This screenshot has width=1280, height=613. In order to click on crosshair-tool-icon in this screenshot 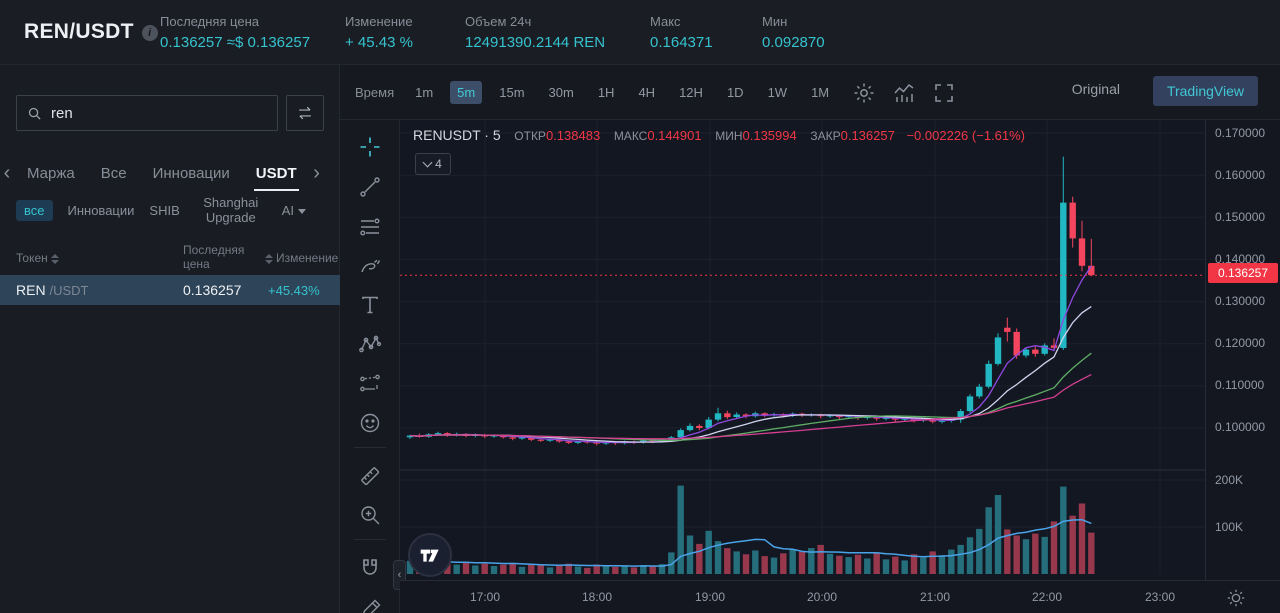, I will do `click(370, 147)`.